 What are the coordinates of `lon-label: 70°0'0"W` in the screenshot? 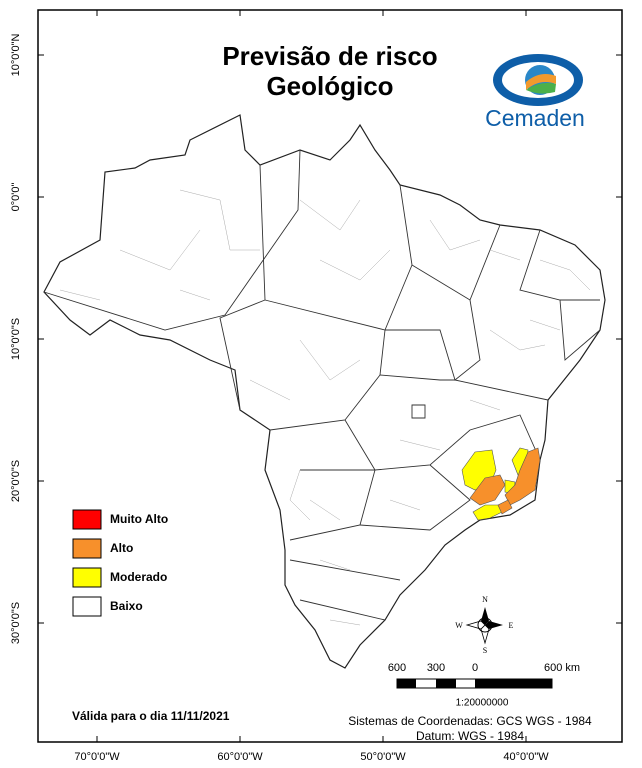 It's located at (97, 757).